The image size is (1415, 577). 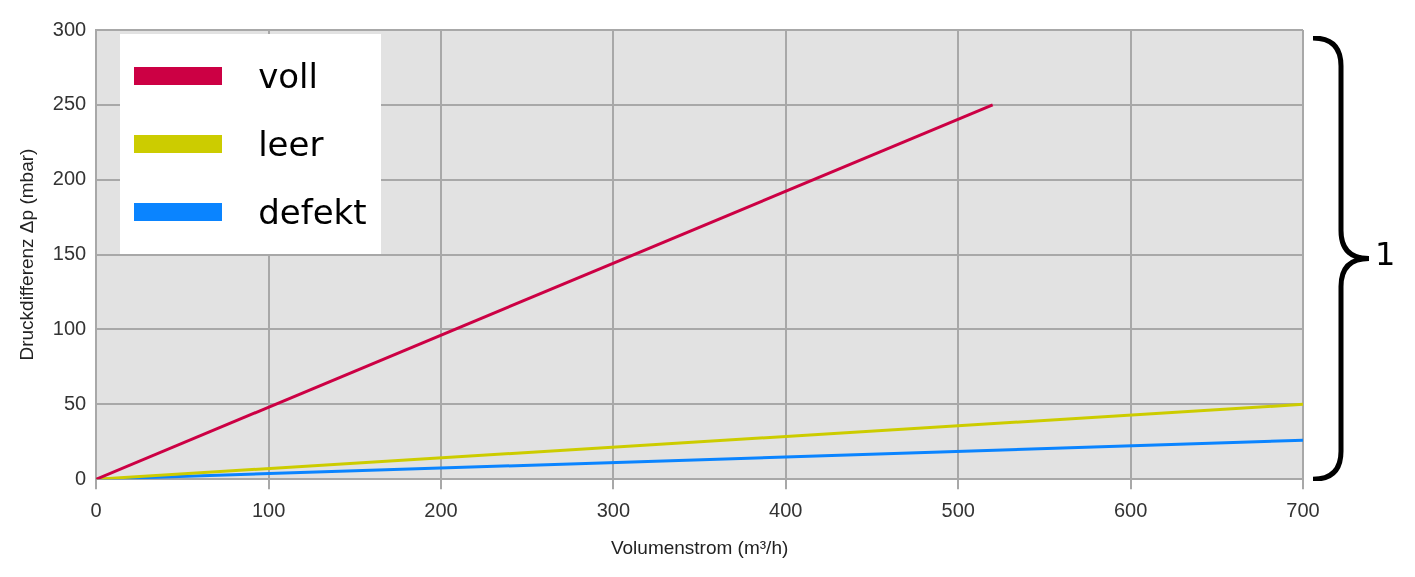 I want to click on x-tick-label: 300, so click(x=613, y=509).